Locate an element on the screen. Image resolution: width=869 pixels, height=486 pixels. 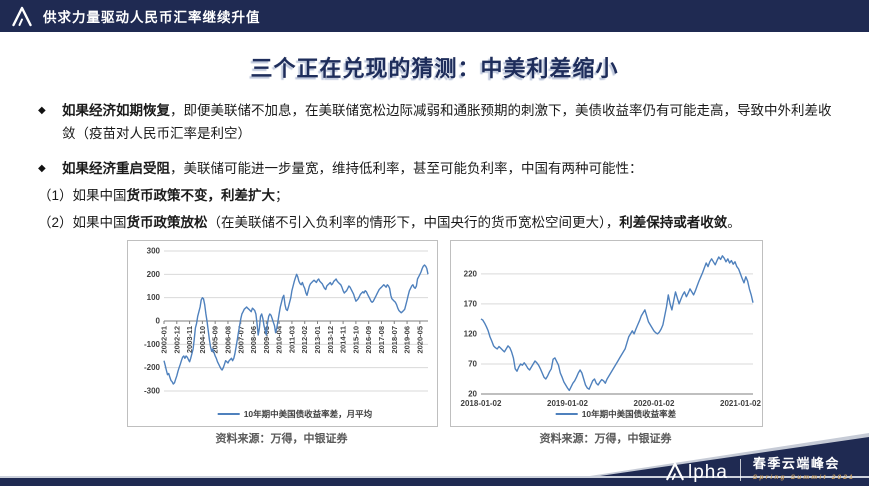
svg-text: 2008-06 is located at coordinates (253, 340).